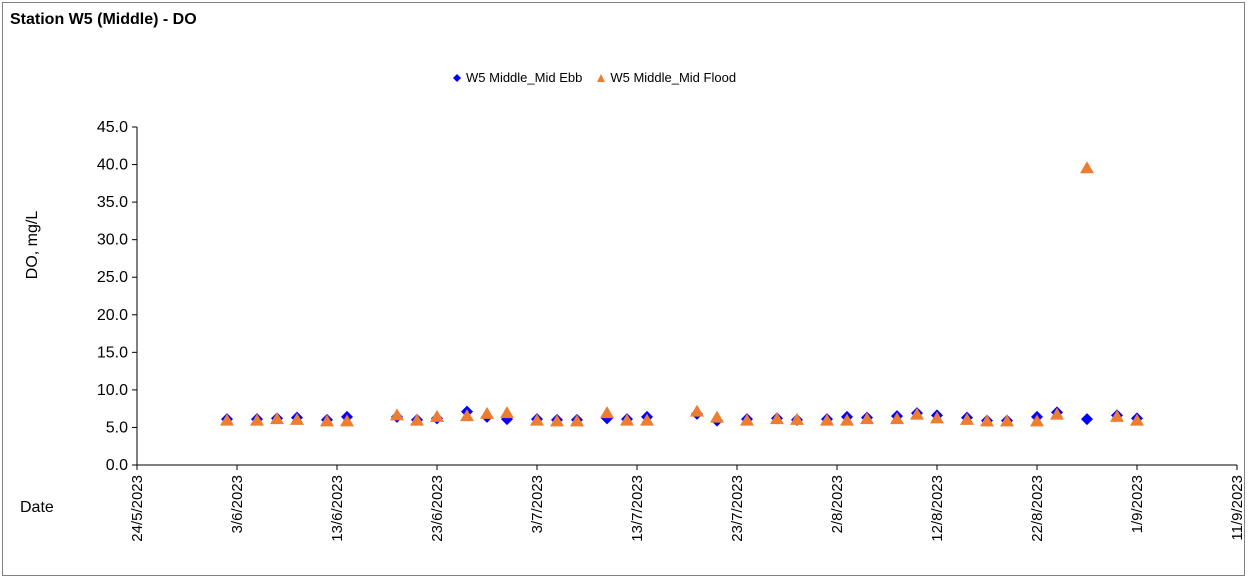 The image size is (1249, 580). Describe the element at coordinates (112, 202) in the screenshot. I see `y-tick-label: 35.0` at that location.